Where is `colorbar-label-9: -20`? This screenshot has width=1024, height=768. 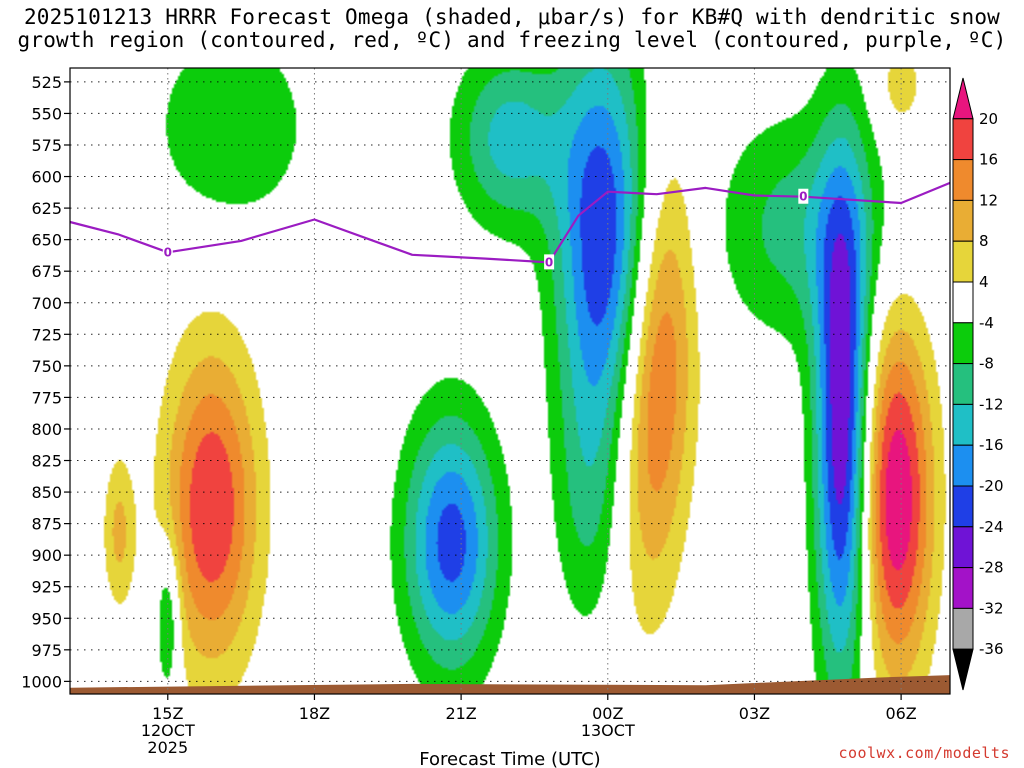 colorbar-label-9: -20 is located at coordinates (991, 486).